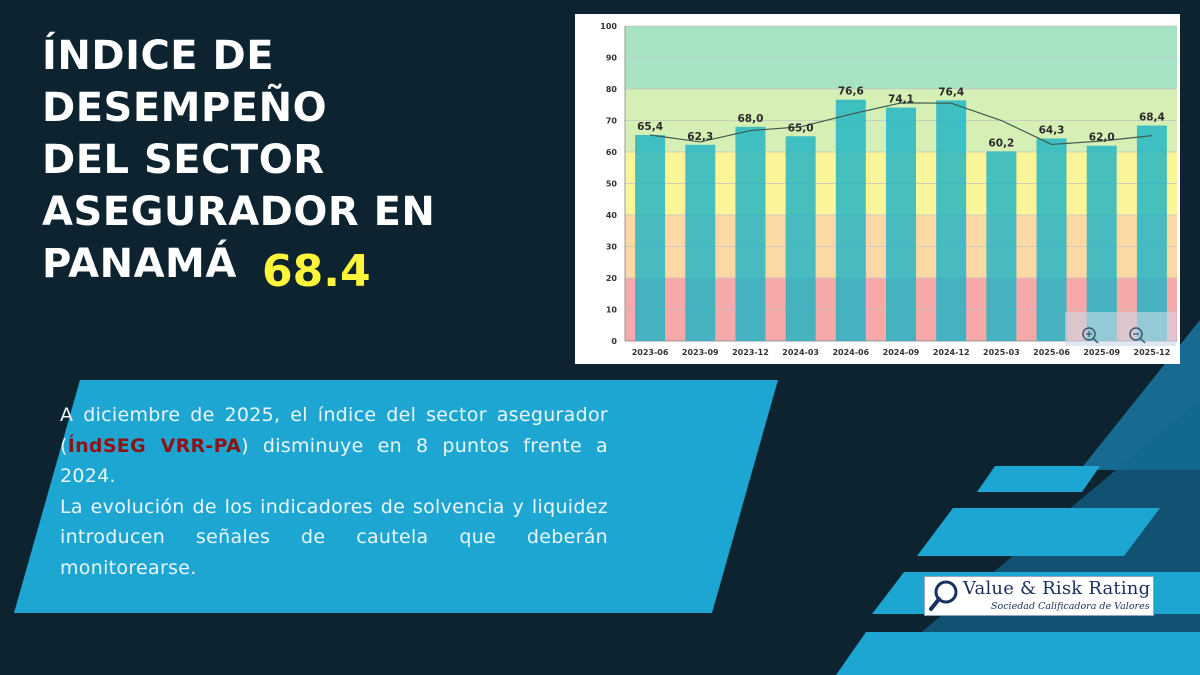  Describe the element at coordinates (1001, 352) in the screenshot. I see `x-tick-label: 2025-03` at that location.